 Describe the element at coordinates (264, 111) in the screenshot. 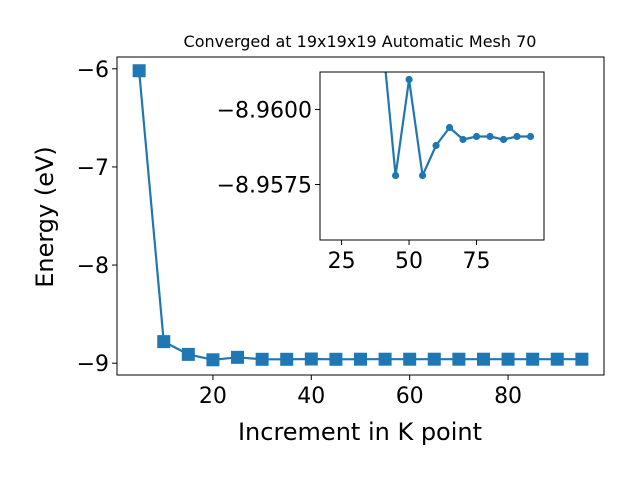

I see `y-tick-label: −8.9600` at that location.